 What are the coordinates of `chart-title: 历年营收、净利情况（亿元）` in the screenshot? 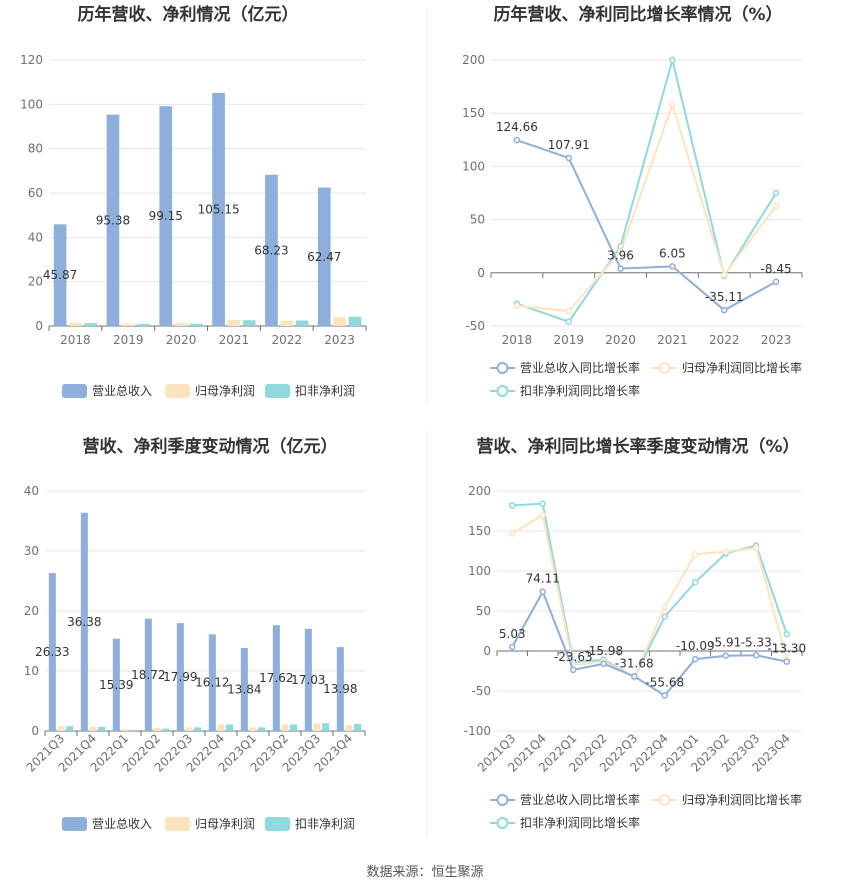 It's located at (188, 14).